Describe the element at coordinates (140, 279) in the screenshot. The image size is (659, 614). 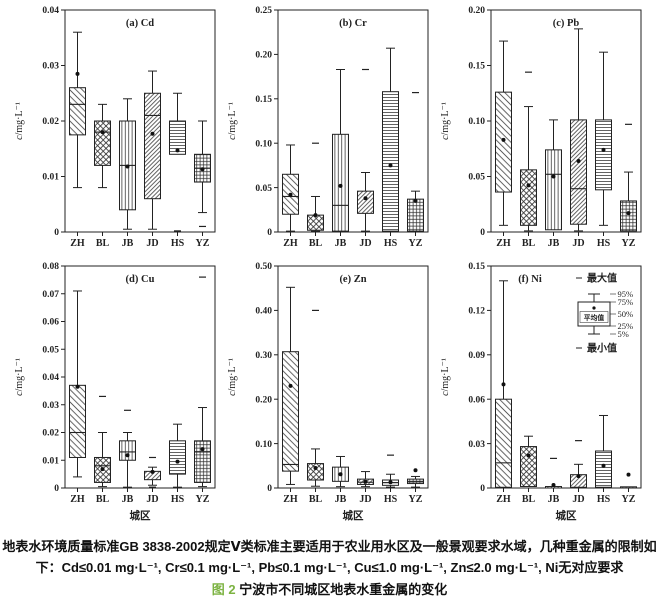
I see `subplot-title: (d) Cu` at that location.